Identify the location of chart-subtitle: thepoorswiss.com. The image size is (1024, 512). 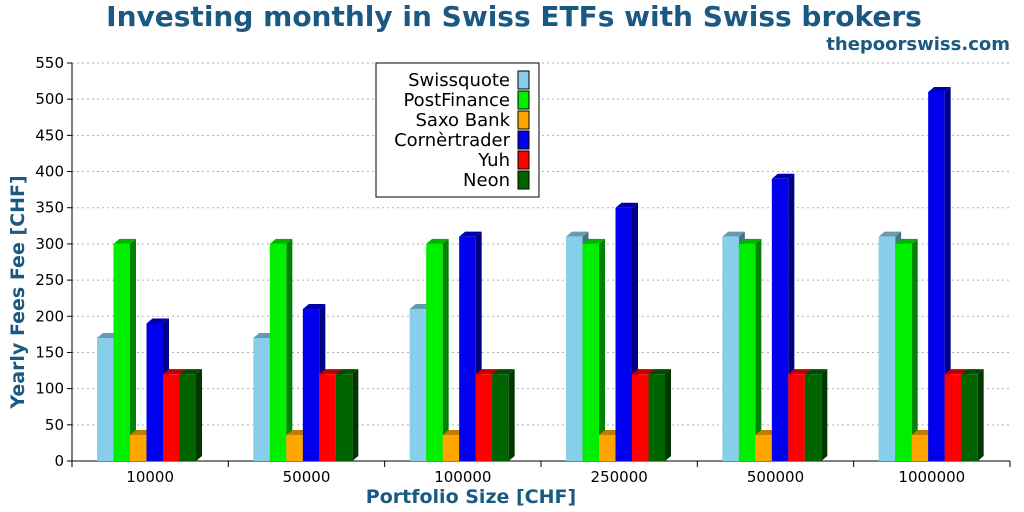
(918, 44).